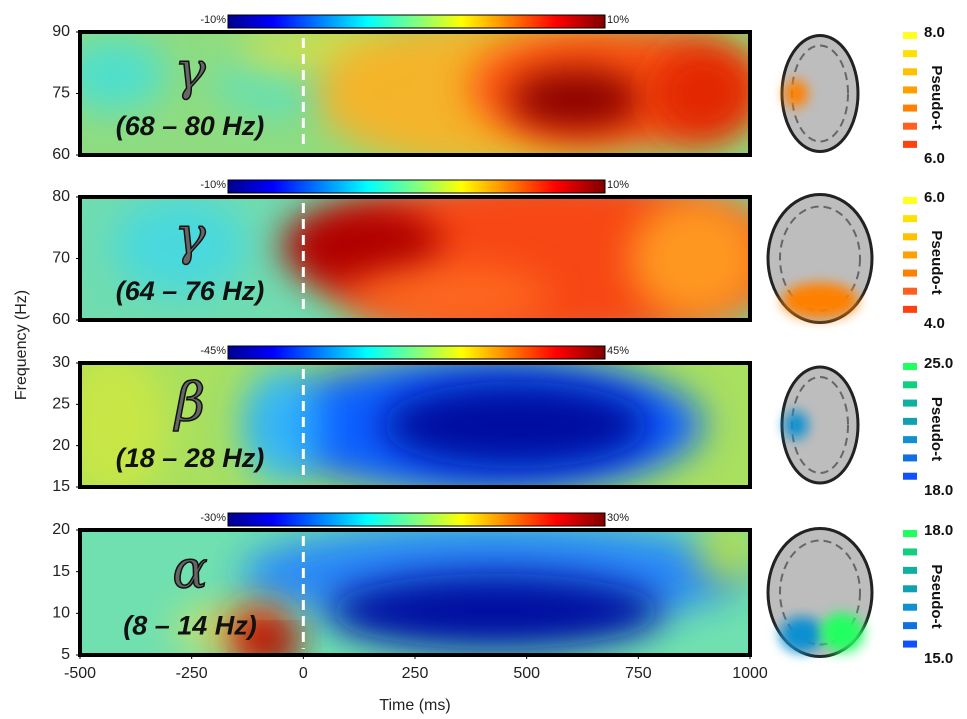  What do you see at coordinates (61, 613) in the screenshot?
I see `y-tick-label: 10` at bounding box center [61, 613].